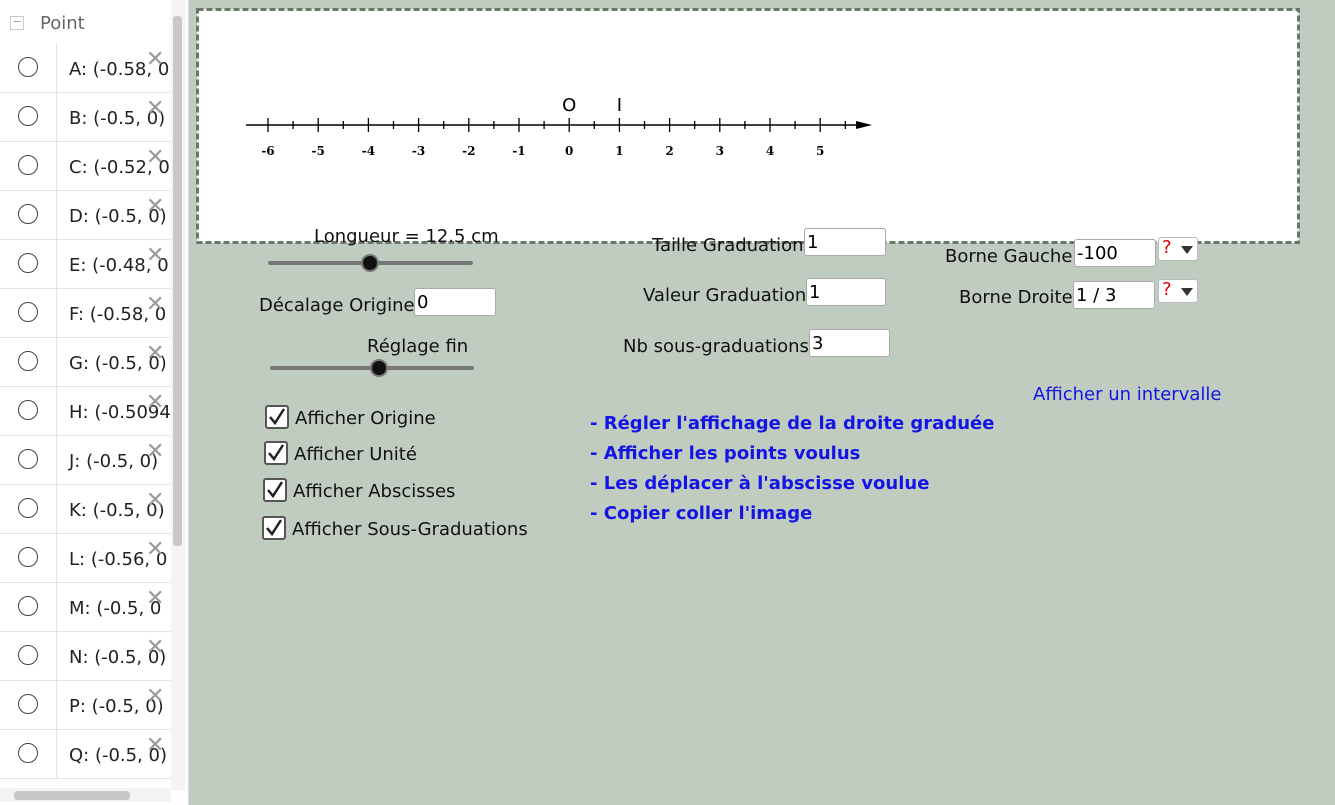  I want to click on tick-label: 5, so click(820, 151).